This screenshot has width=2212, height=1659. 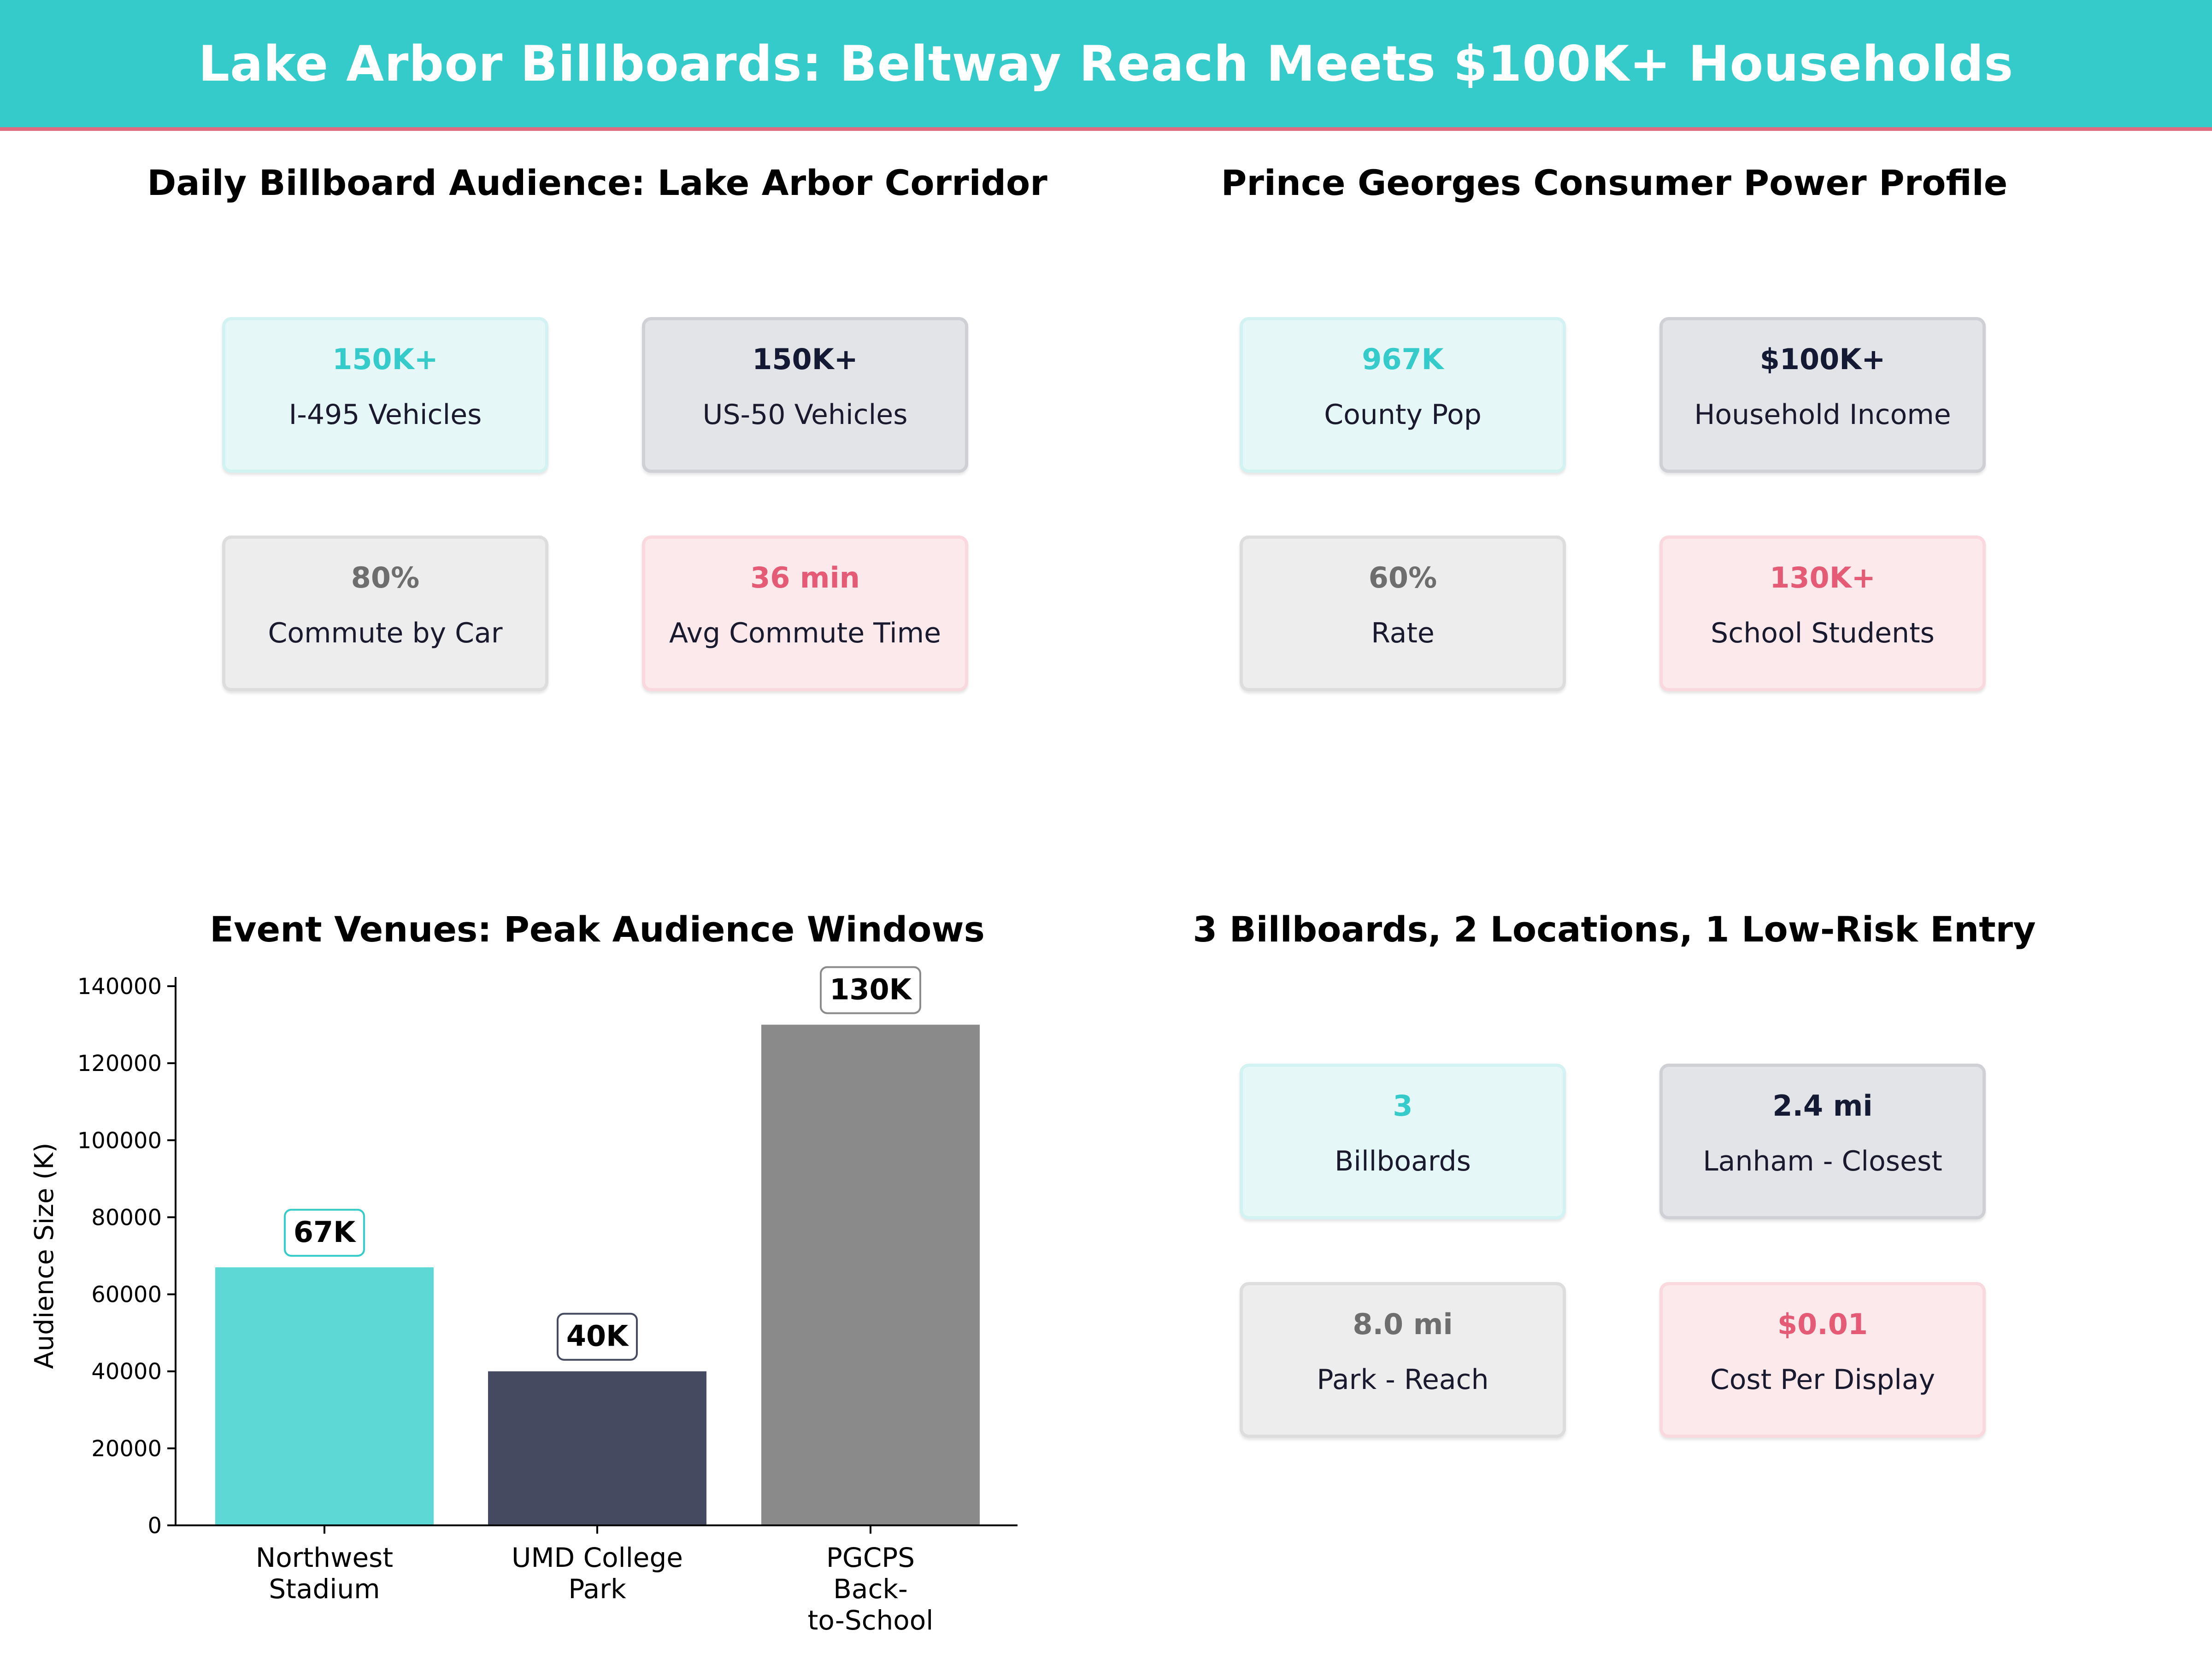 What do you see at coordinates (1823, 577) in the screenshot?
I see `kpi-value: 130K+` at bounding box center [1823, 577].